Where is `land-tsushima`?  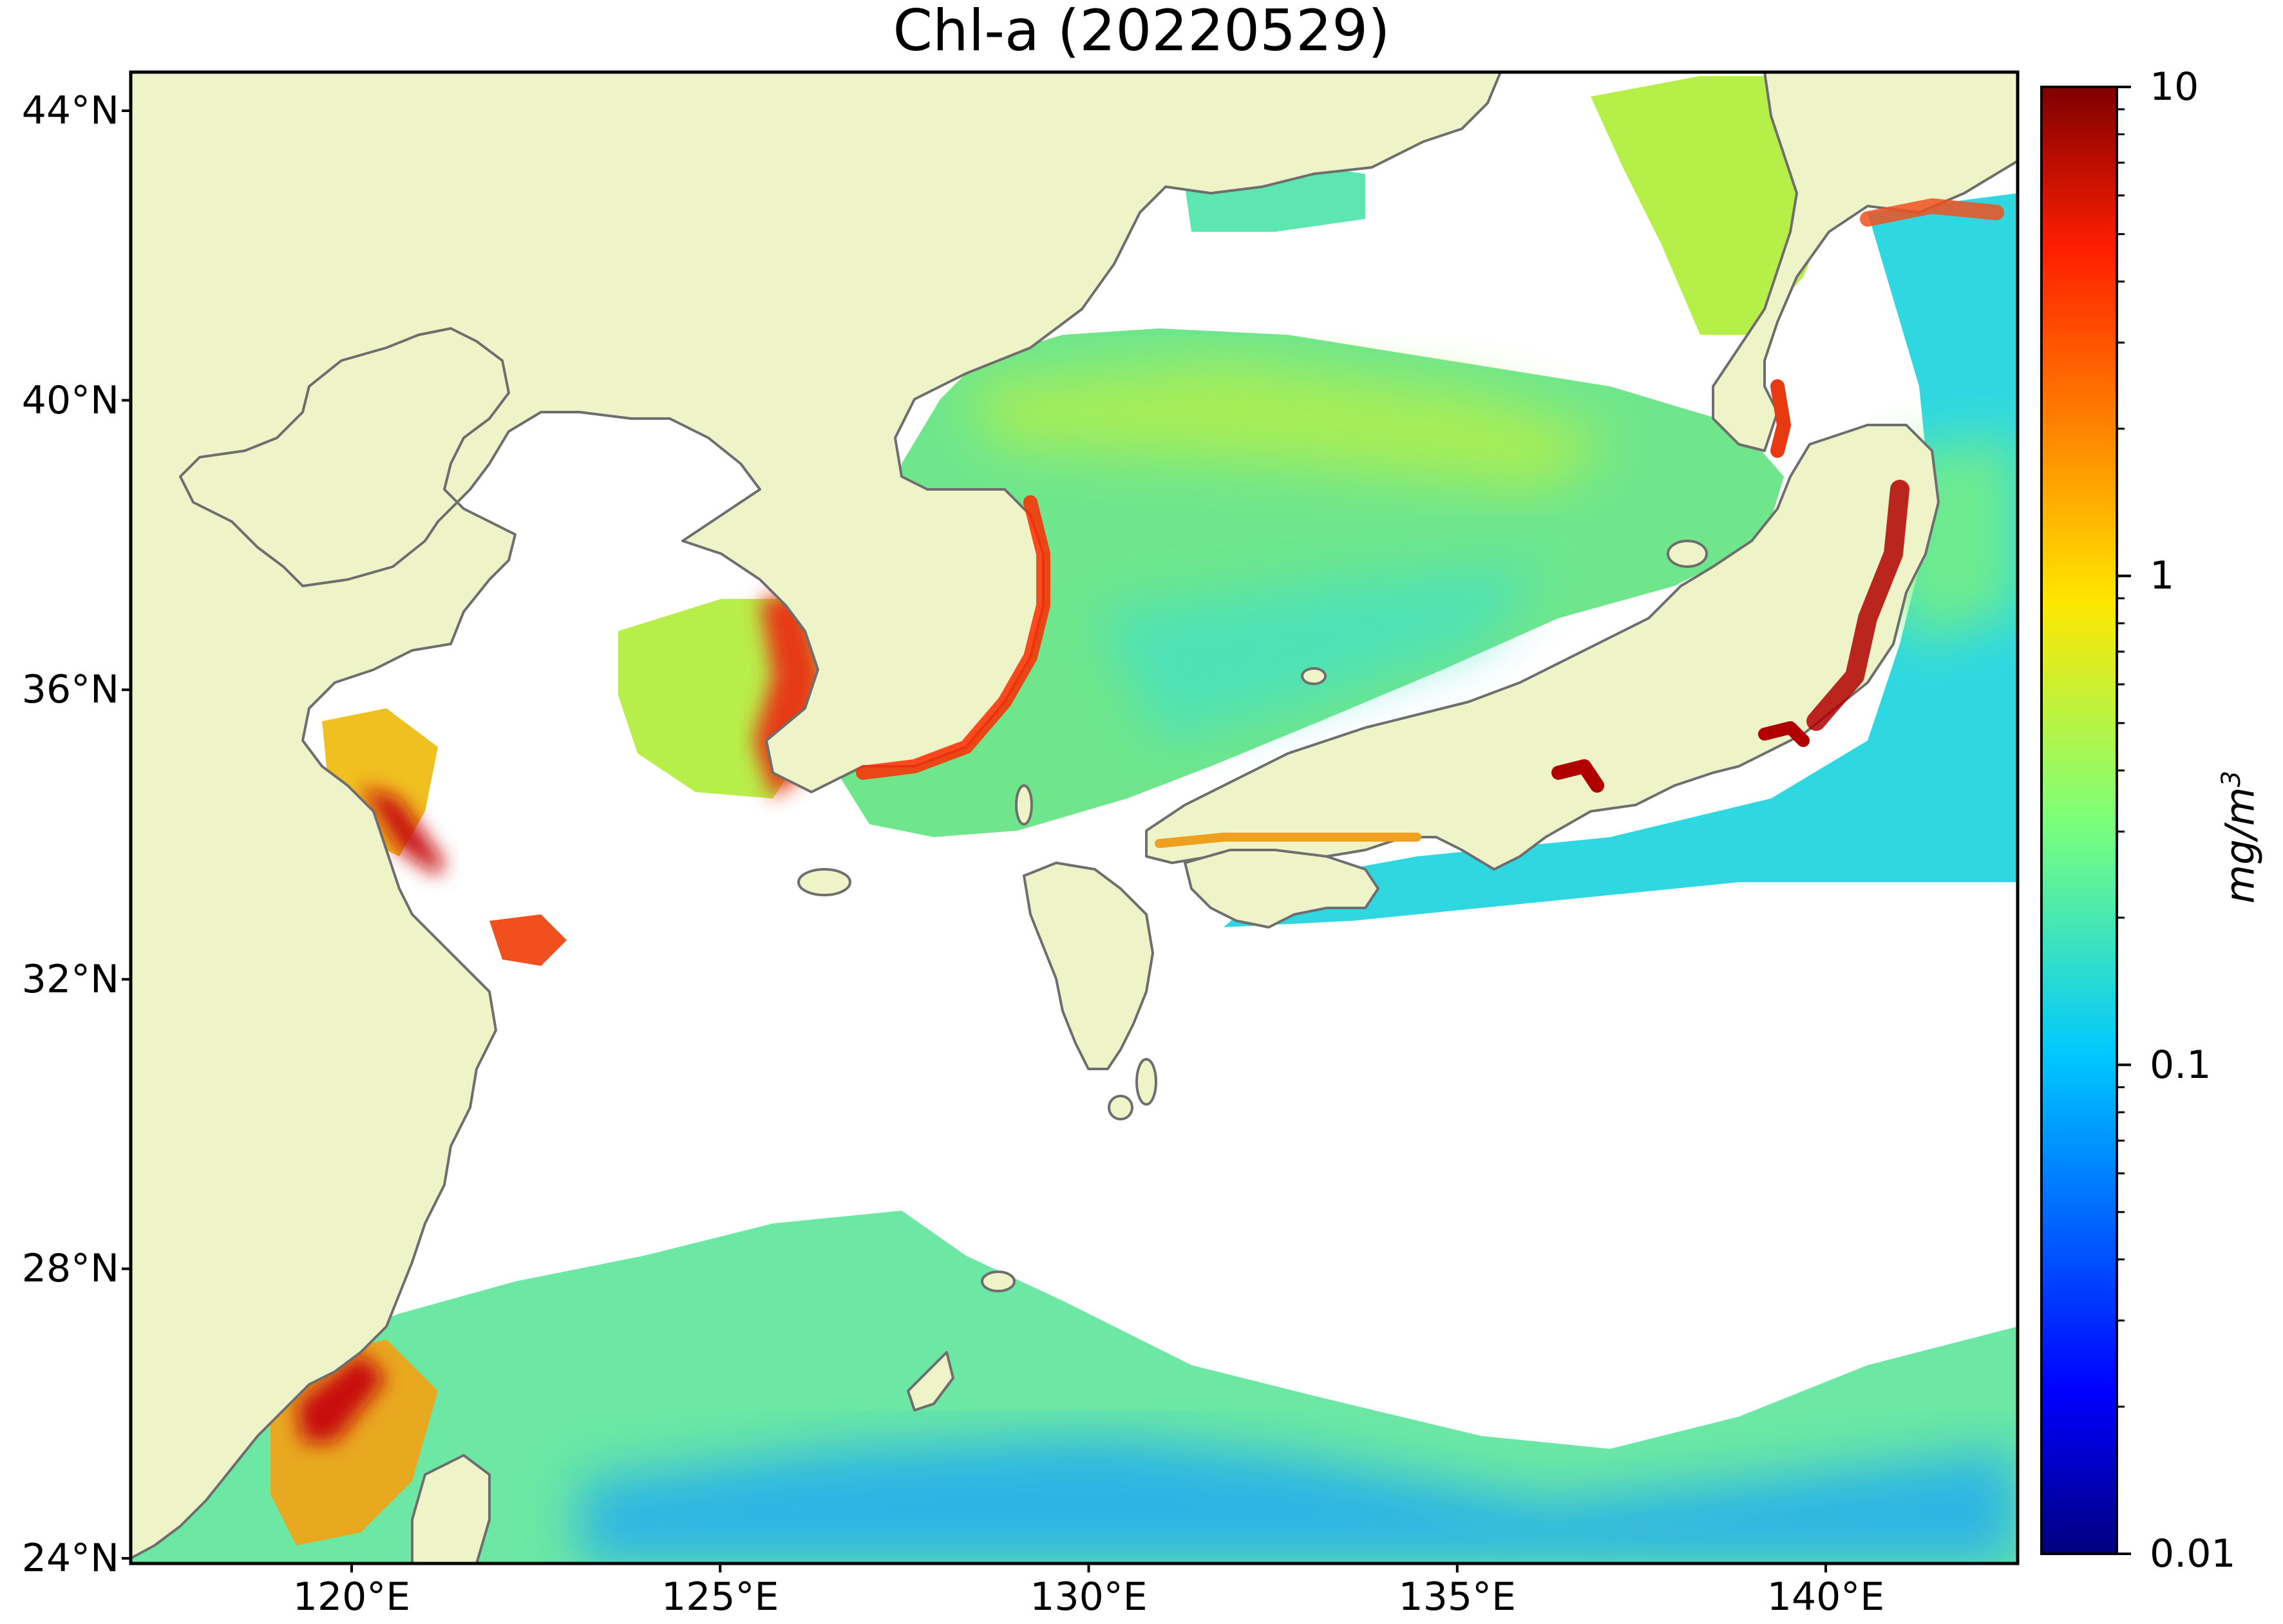
land-tsushima is located at coordinates (1024, 805).